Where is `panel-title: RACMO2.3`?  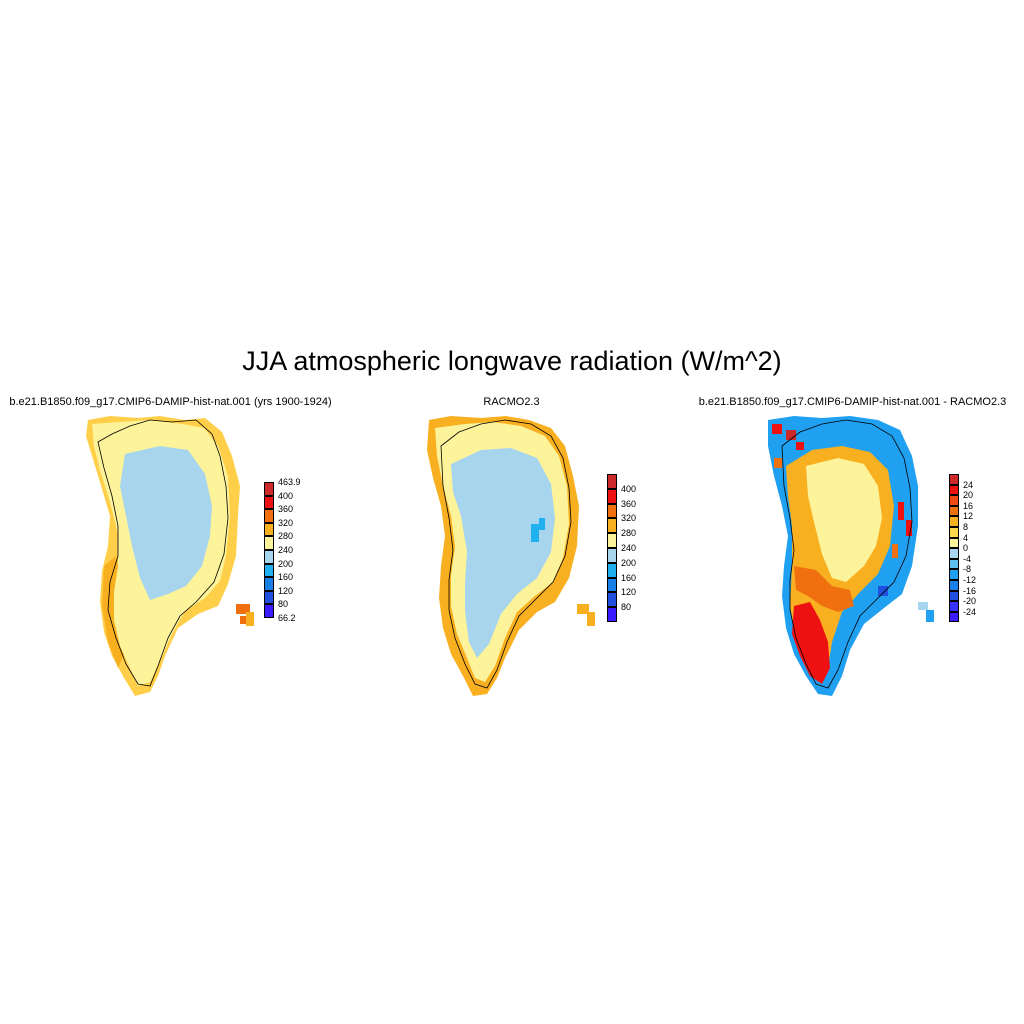 panel-title: RACMO2.3 is located at coordinates (511, 402).